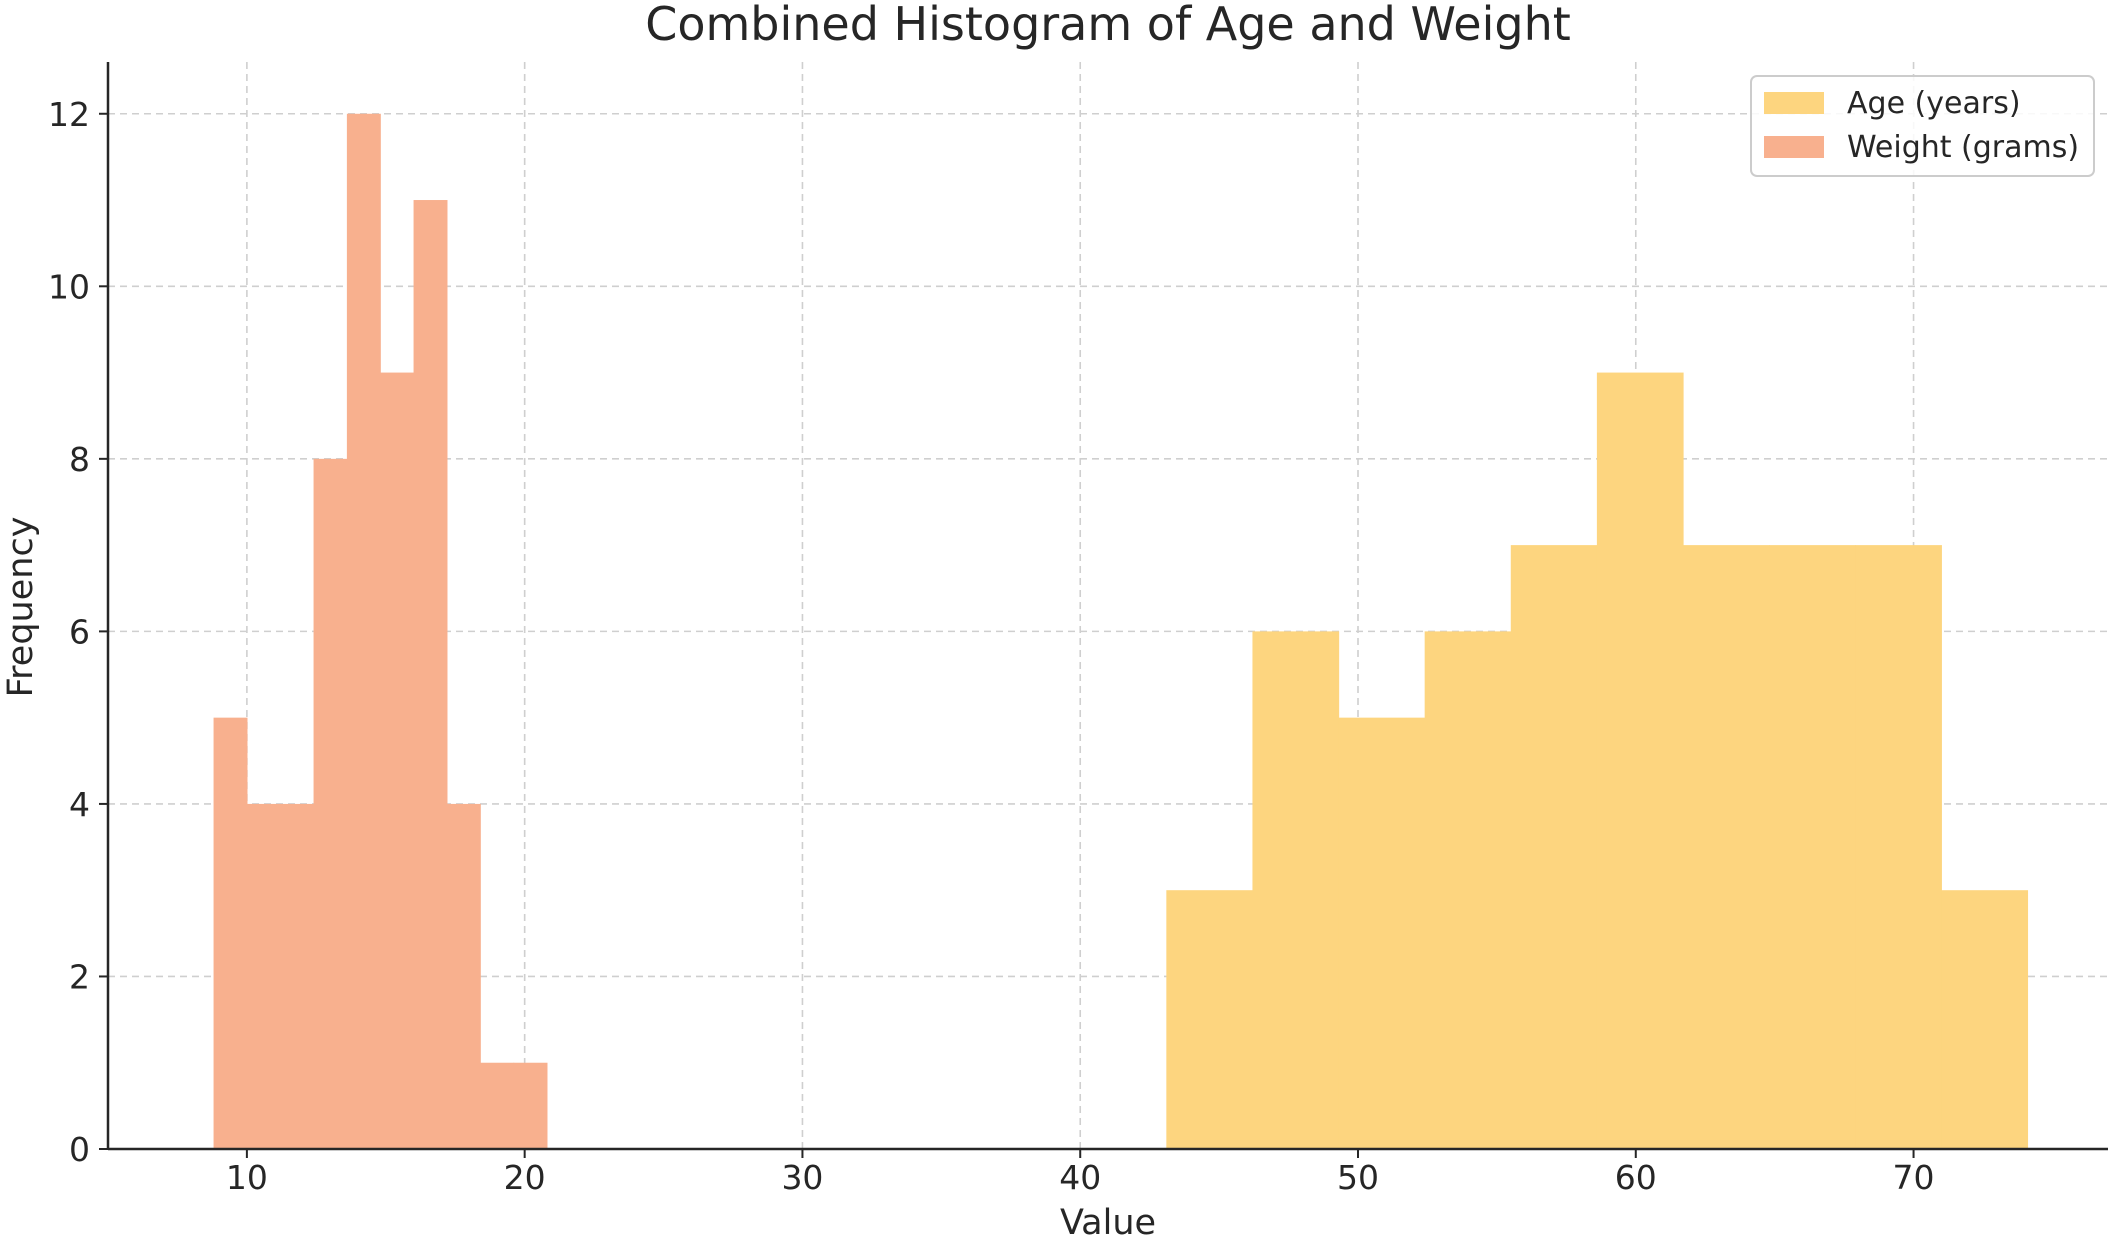 This screenshot has height=1243, width=2118. Describe the element at coordinates (69, 114) in the screenshot. I see `y-tick-label: 12` at that location.